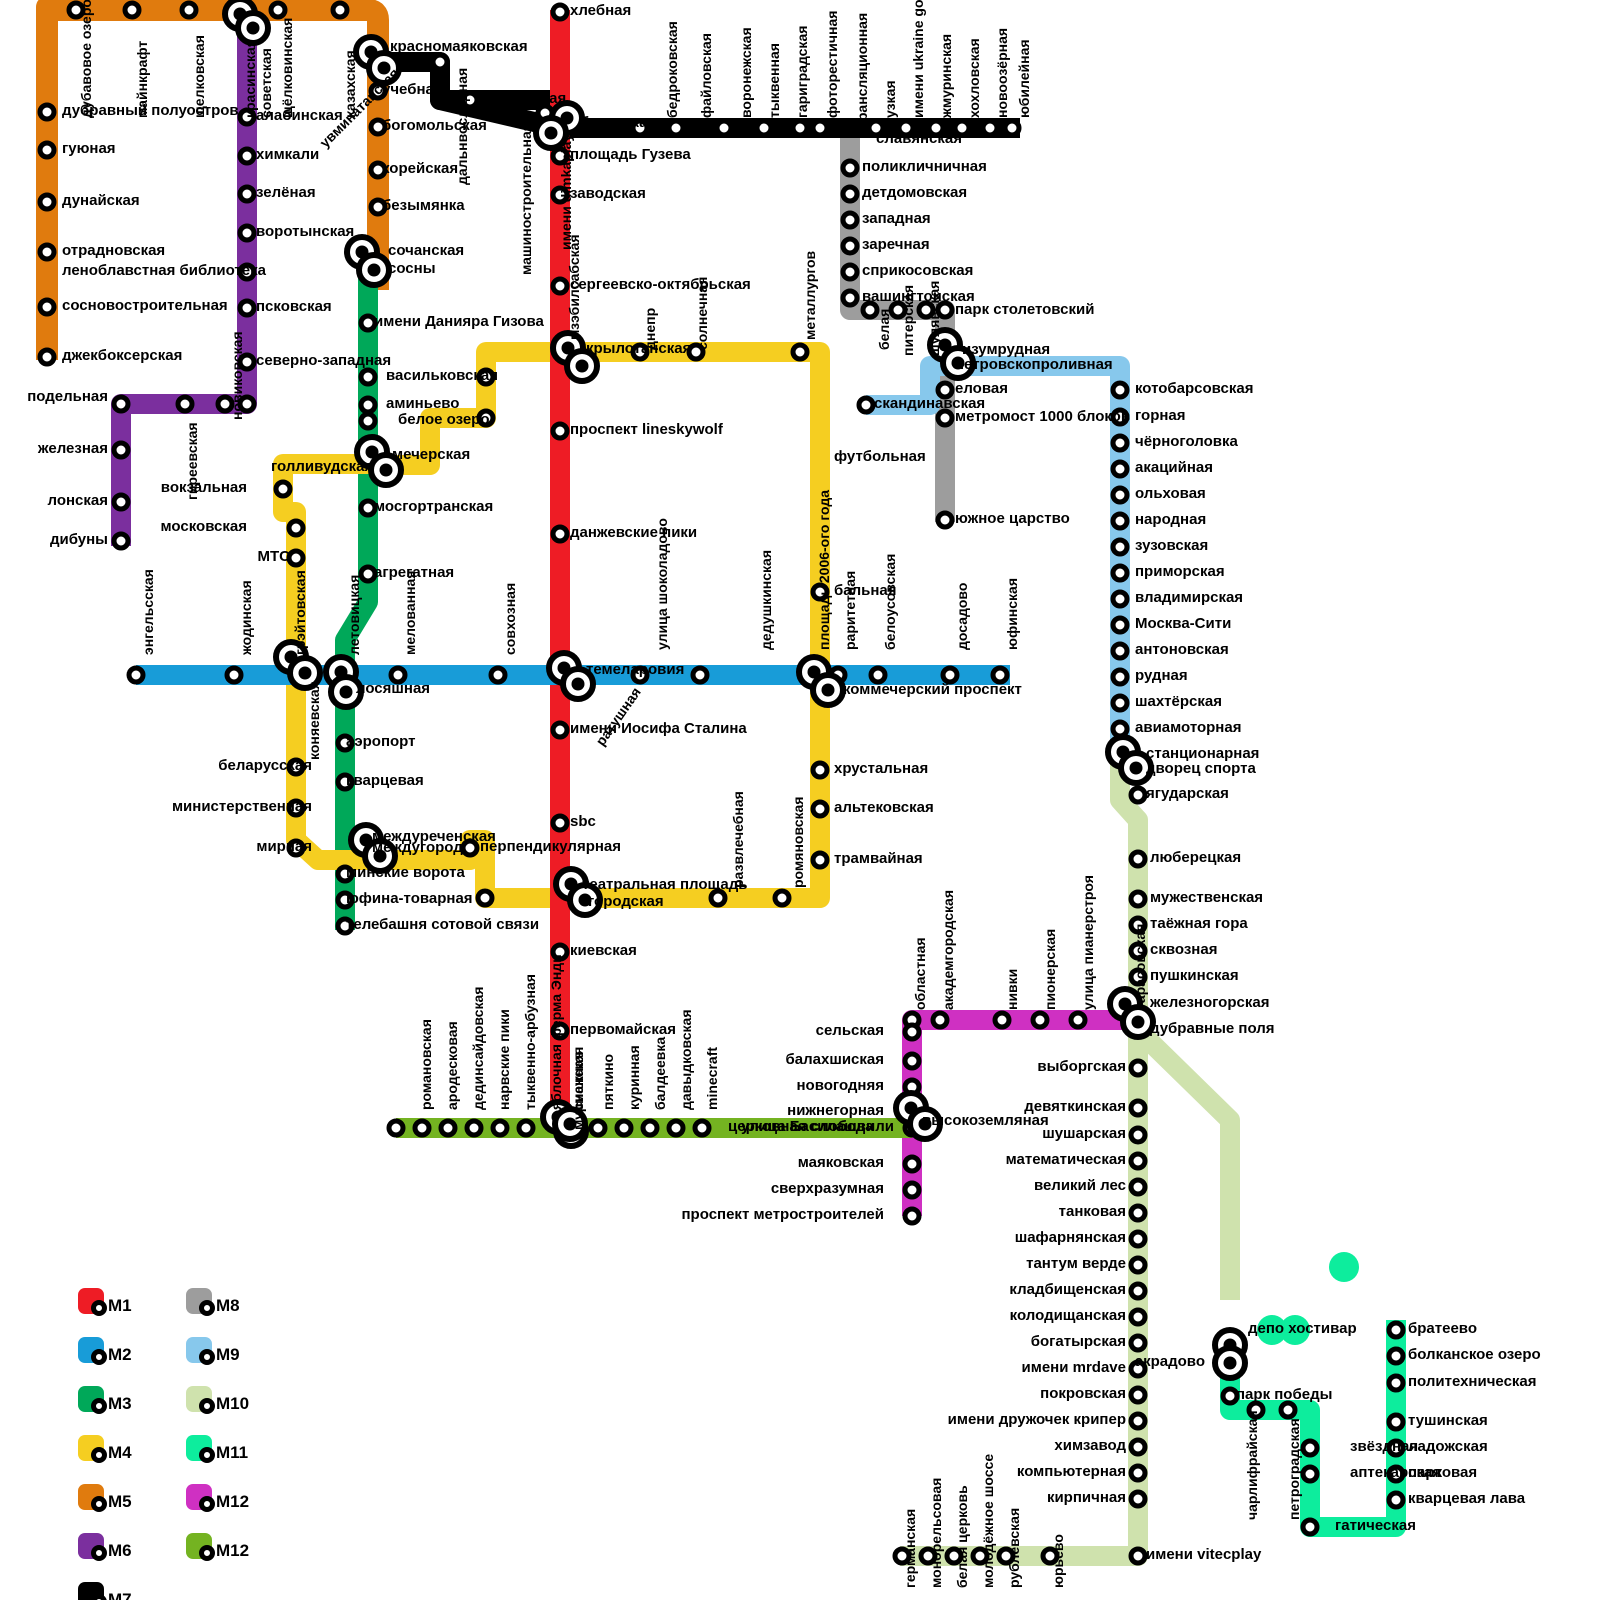  What do you see at coordinates (120, 1354) in the screenshot?
I see `legend-line-label: M2` at bounding box center [120, 1354].